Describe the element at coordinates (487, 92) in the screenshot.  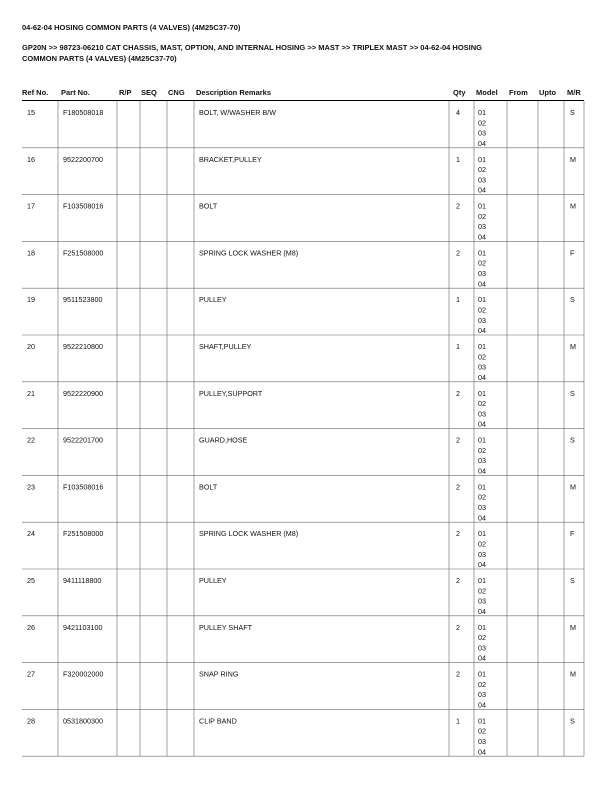
I see `column-header: Model` at that location.